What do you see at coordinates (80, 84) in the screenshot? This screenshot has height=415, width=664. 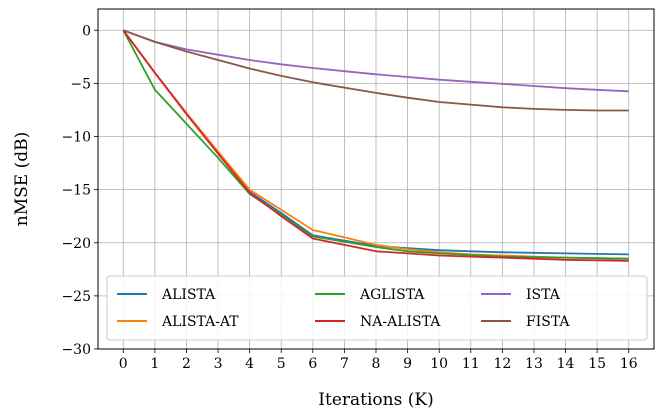 I see `y-tick-label: −5` at bounding box center [80, 84].